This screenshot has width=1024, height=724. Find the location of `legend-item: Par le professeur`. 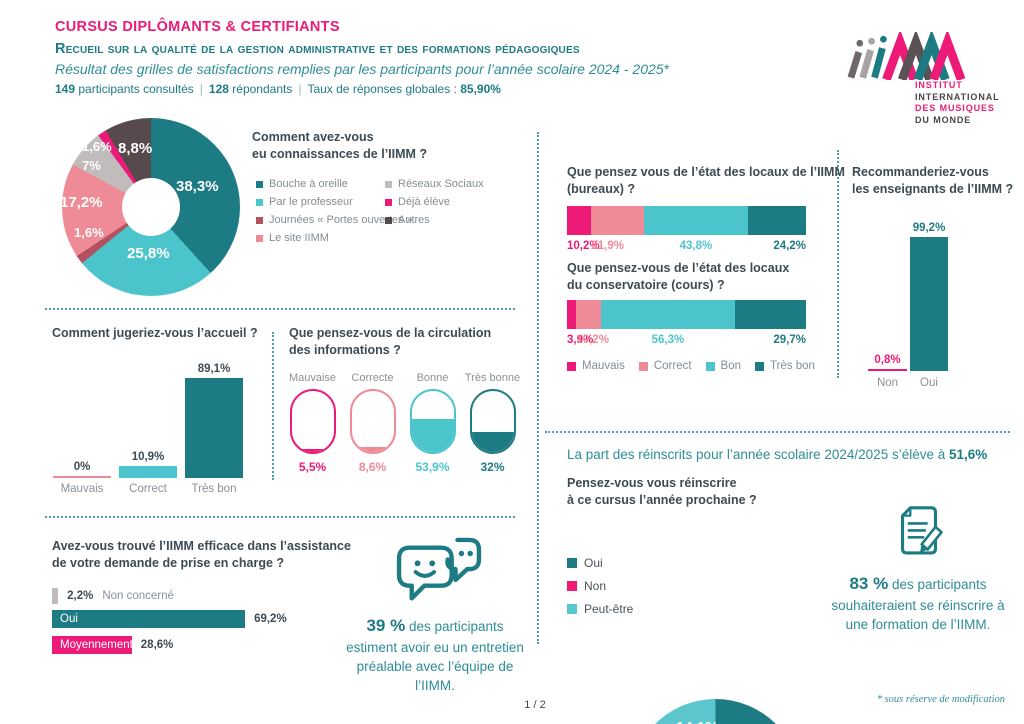

legend-item: Par le professeur is located at coordinates (334, 202).